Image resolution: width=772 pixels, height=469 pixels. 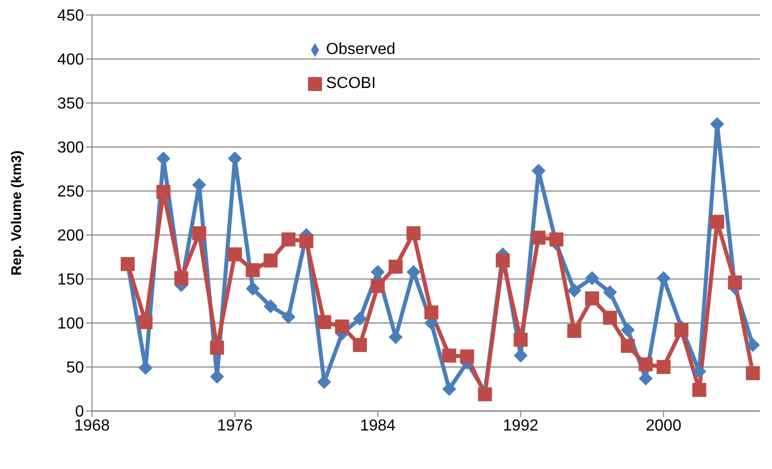 I want to click on y-tick-label: 100, so click(x=70, y=324).